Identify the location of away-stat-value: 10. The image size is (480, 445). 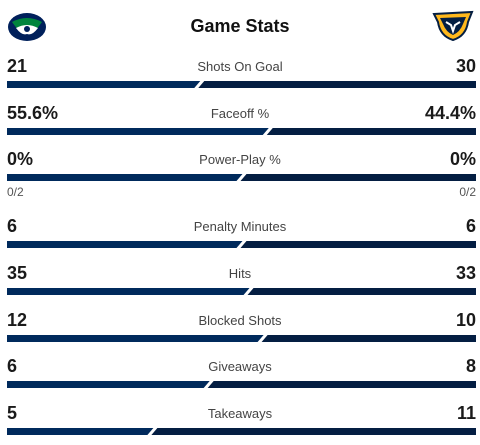
(465, 320).